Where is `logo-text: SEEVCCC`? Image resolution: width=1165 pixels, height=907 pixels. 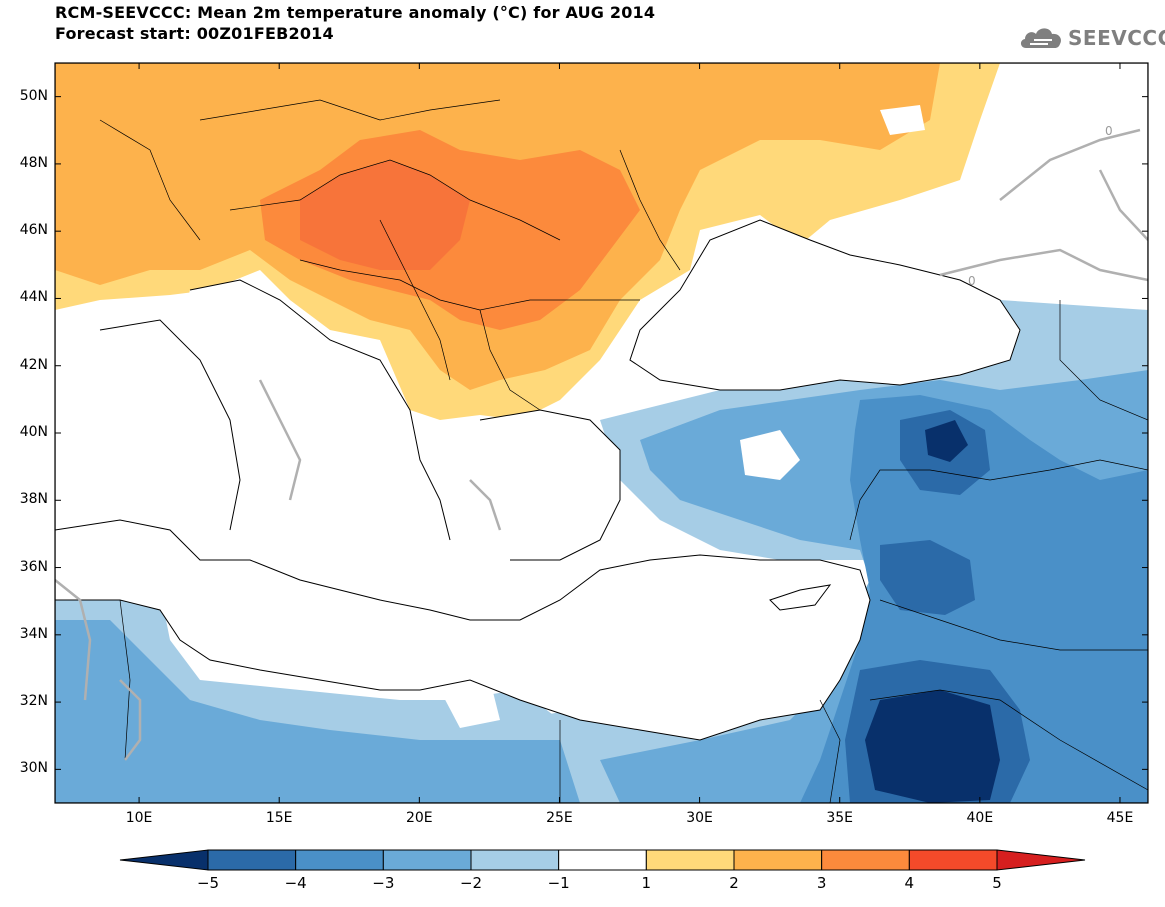
logo-text: SEEVCCC is located at coordinates (1116, 38).